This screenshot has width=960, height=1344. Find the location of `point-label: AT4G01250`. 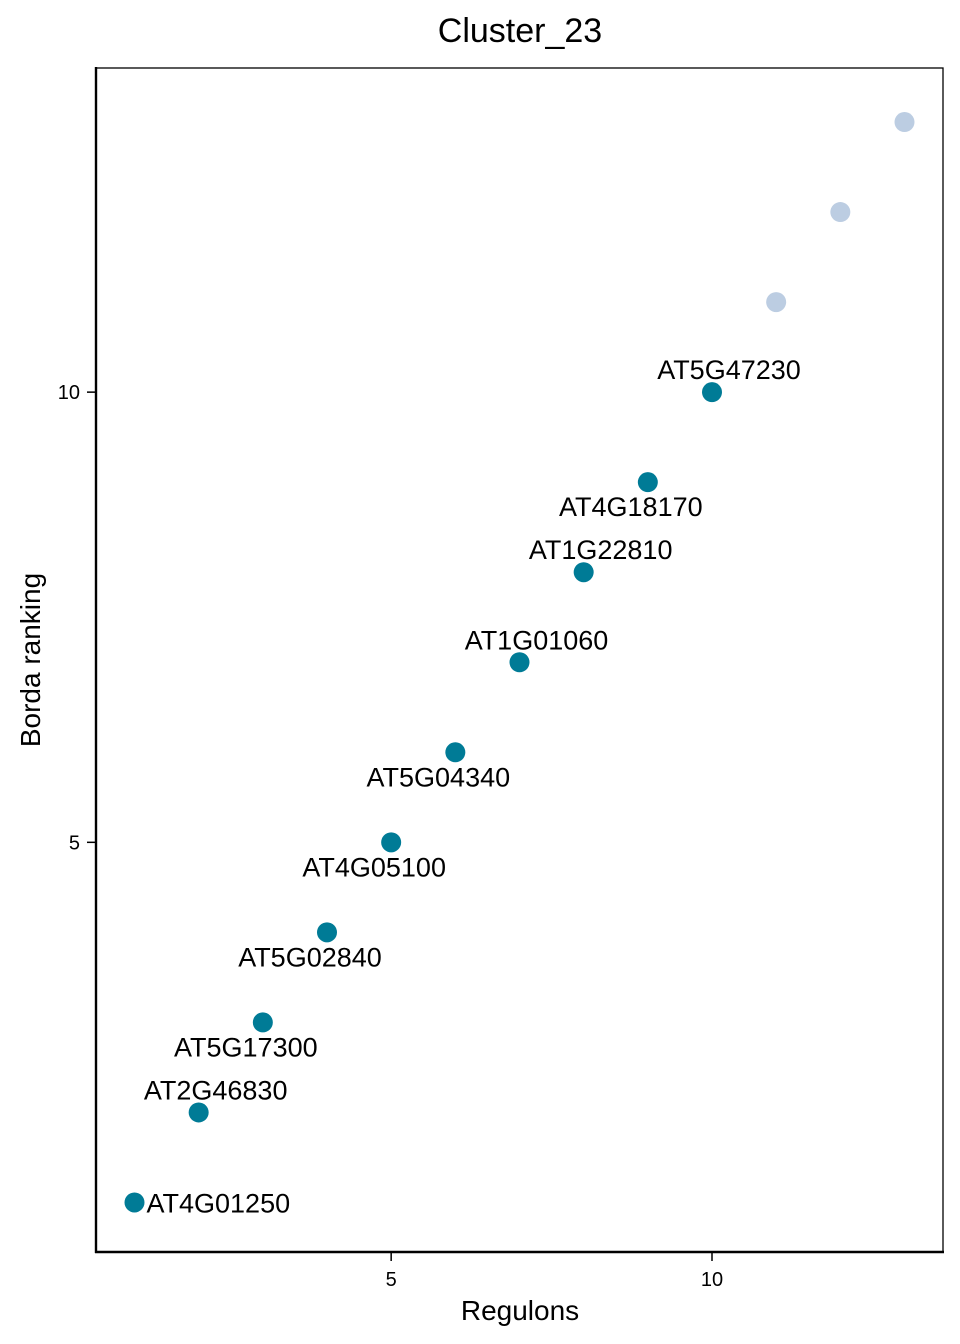

point-label: AT4G01250 is located at coordinates (219, 1203).